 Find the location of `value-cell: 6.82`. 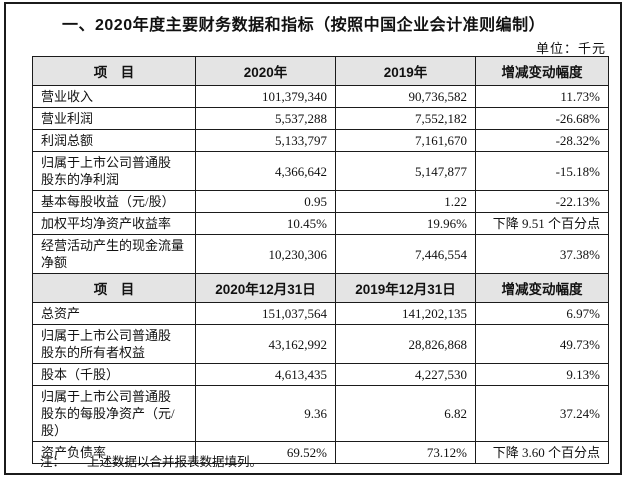

value-cell: 6.82 is located at coordinates (405, 413).